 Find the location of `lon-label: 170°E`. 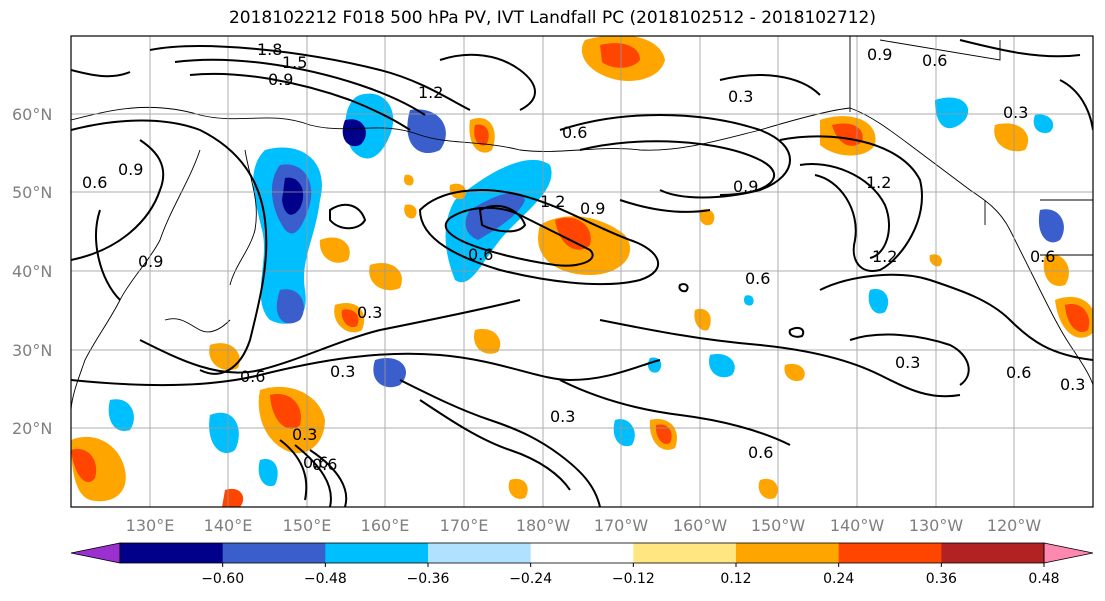

lon-label: 170°E is located at coordinates (464, 525).